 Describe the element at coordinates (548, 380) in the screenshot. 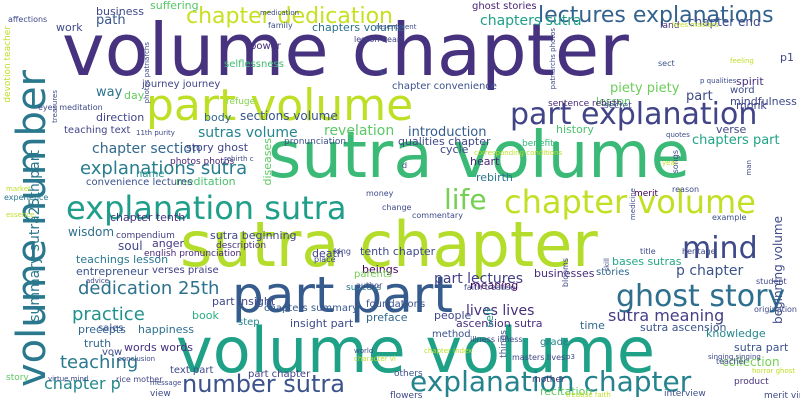

I see `word: mother` at that location.